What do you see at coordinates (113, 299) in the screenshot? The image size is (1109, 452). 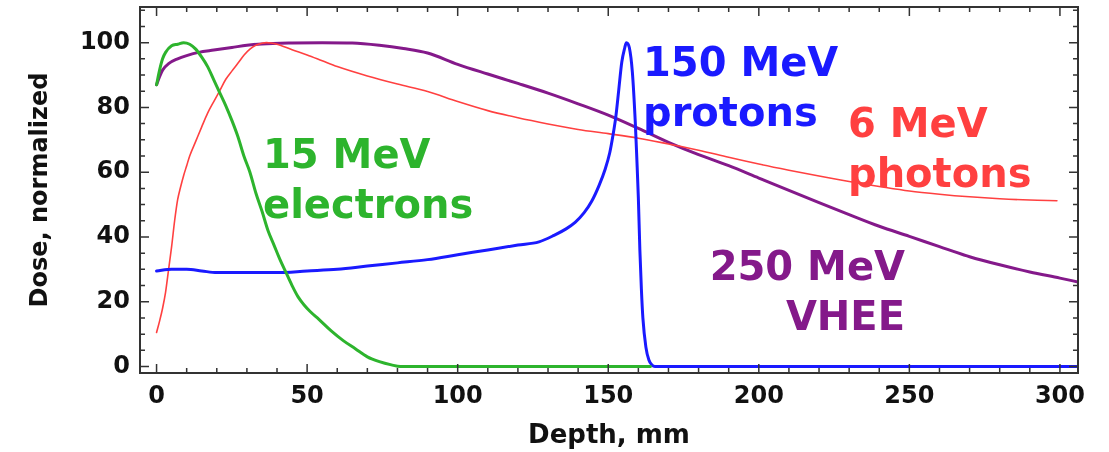 I see `y-tick-label: 20` at bounding box center [113, 299].